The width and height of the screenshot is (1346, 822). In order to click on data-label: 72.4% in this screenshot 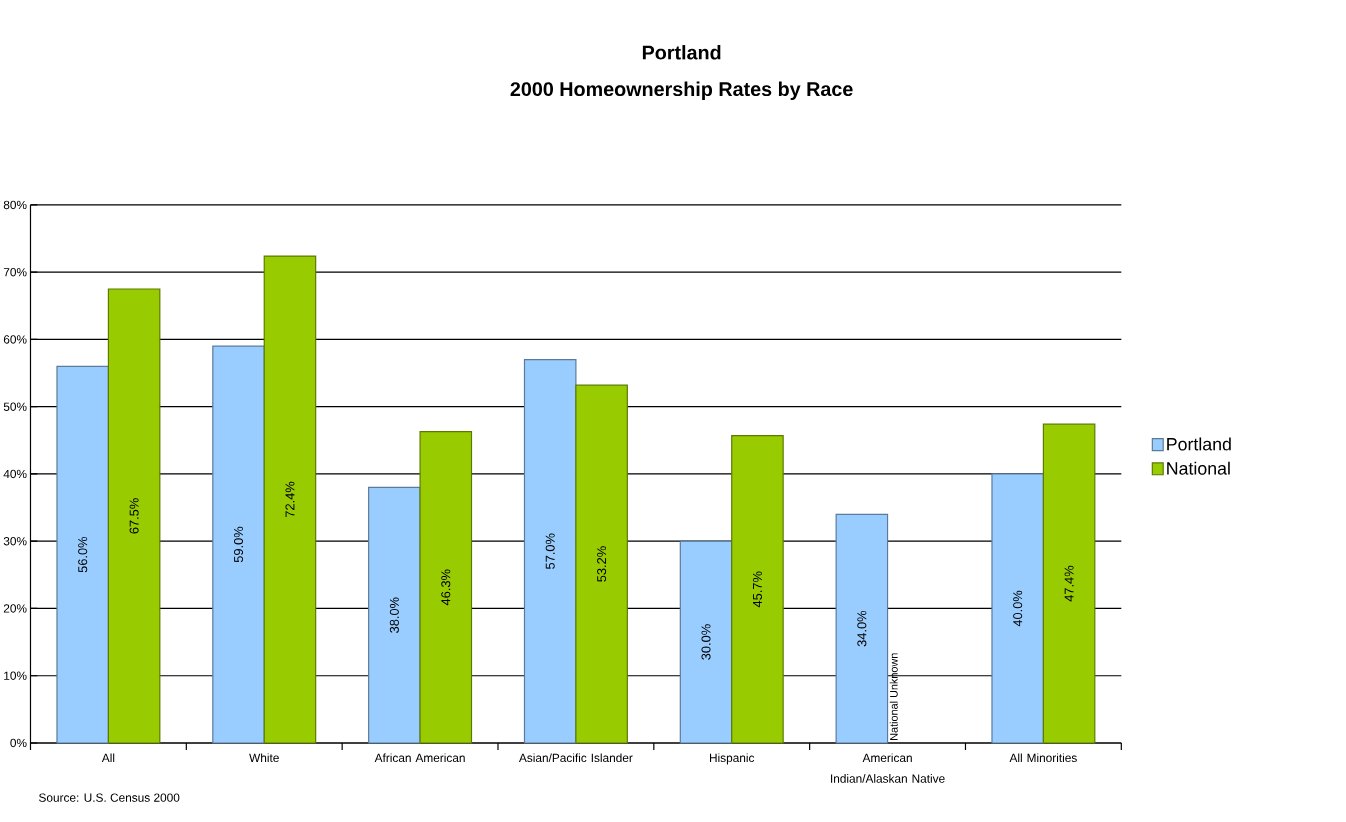, I will do `click(290, 499)`.